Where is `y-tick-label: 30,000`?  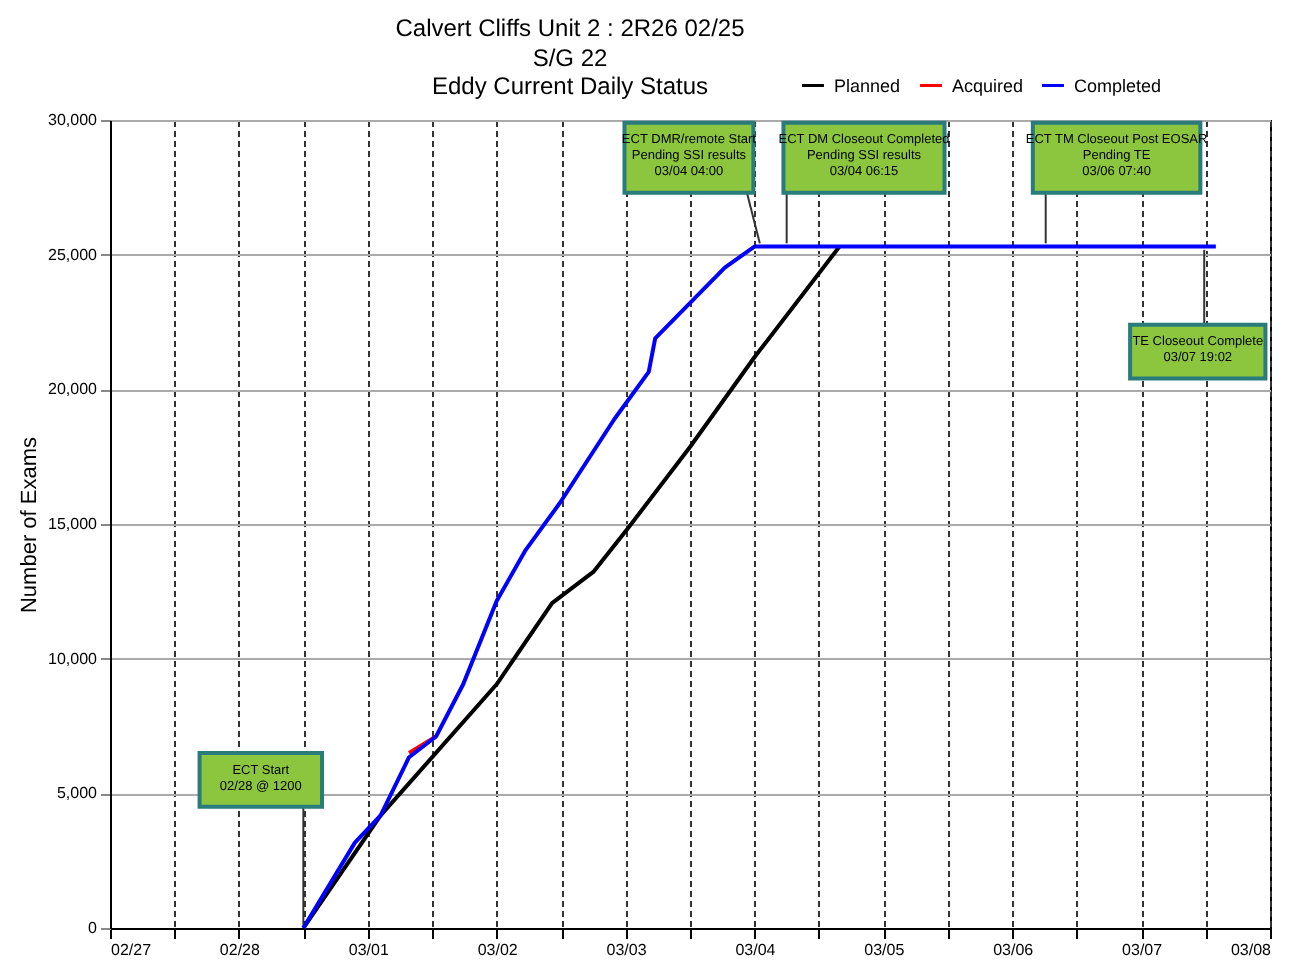 y-tick-label: 30,000 is located at coordinates (73, 120).